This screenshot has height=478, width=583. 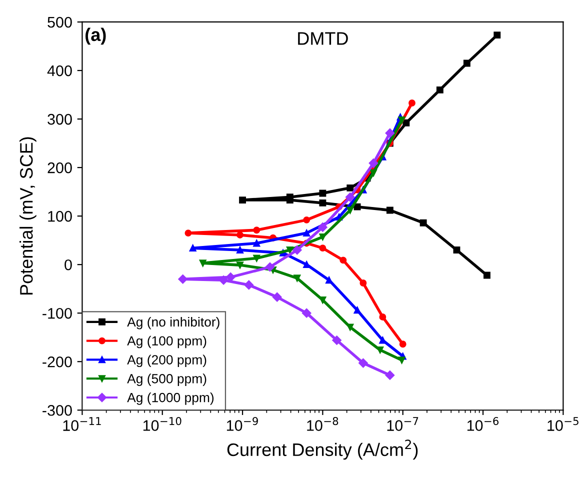 I want to click on x-axis-title: Current Density (A/cm$^{2}$), so click(x=322, y=450).